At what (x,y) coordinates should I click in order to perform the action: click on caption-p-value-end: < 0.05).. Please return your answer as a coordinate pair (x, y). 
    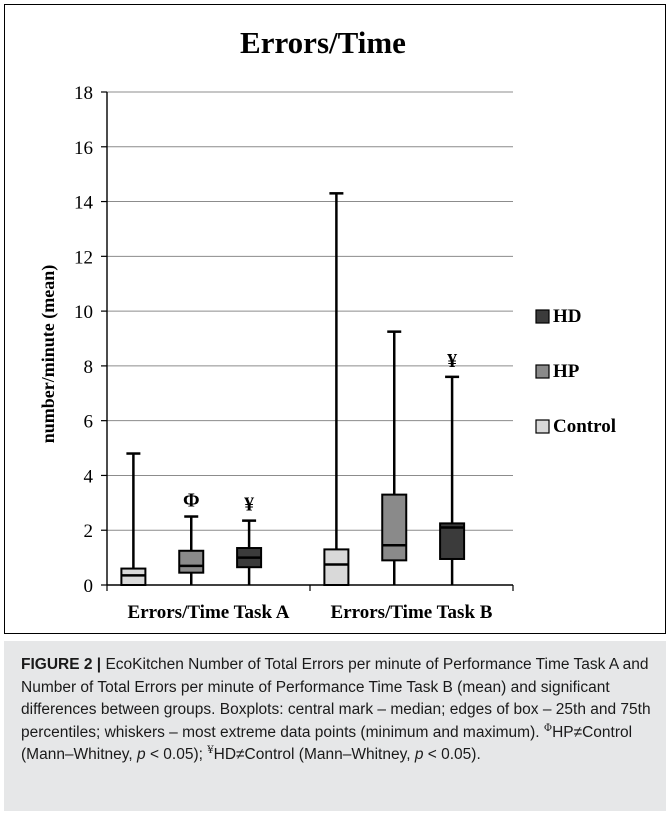
    Looking at the image, I should click on (454, 754).